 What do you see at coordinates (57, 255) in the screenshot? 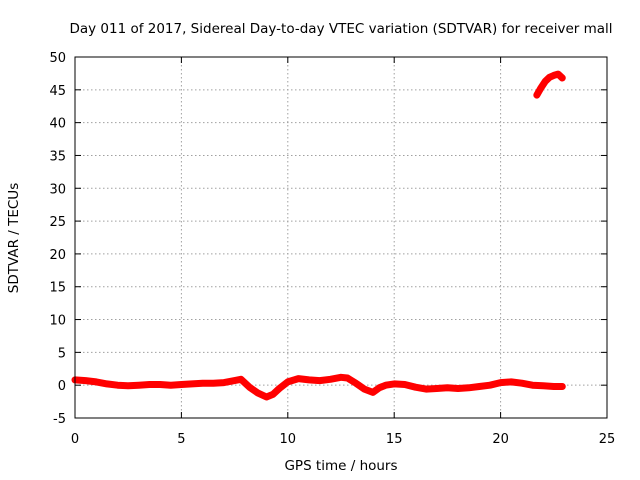
I see `y-tick-label: 20` at bounding box center [57, 255].